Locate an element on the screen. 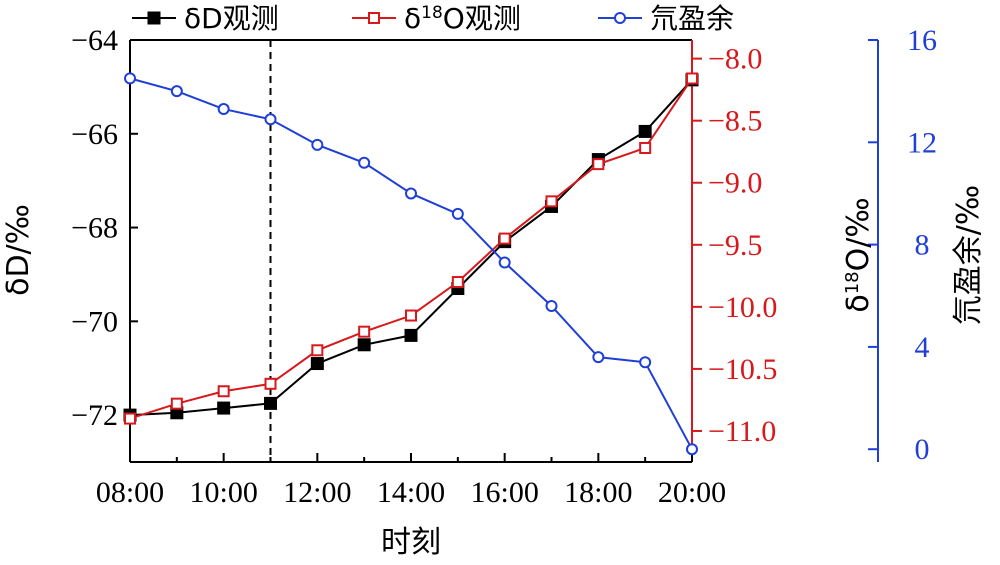  right1-tick-label: −11.0 is located at coordinates (742, 431).